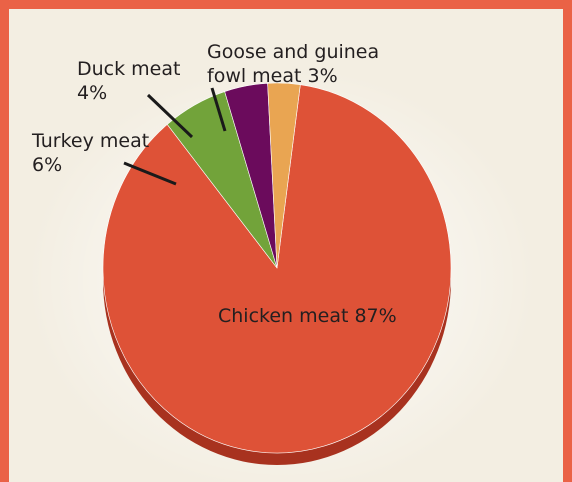 Image resolution: width=572 pixels, height=482 pixels. I want to click on label-duck-line1: Duck meat, so click(128, 69).